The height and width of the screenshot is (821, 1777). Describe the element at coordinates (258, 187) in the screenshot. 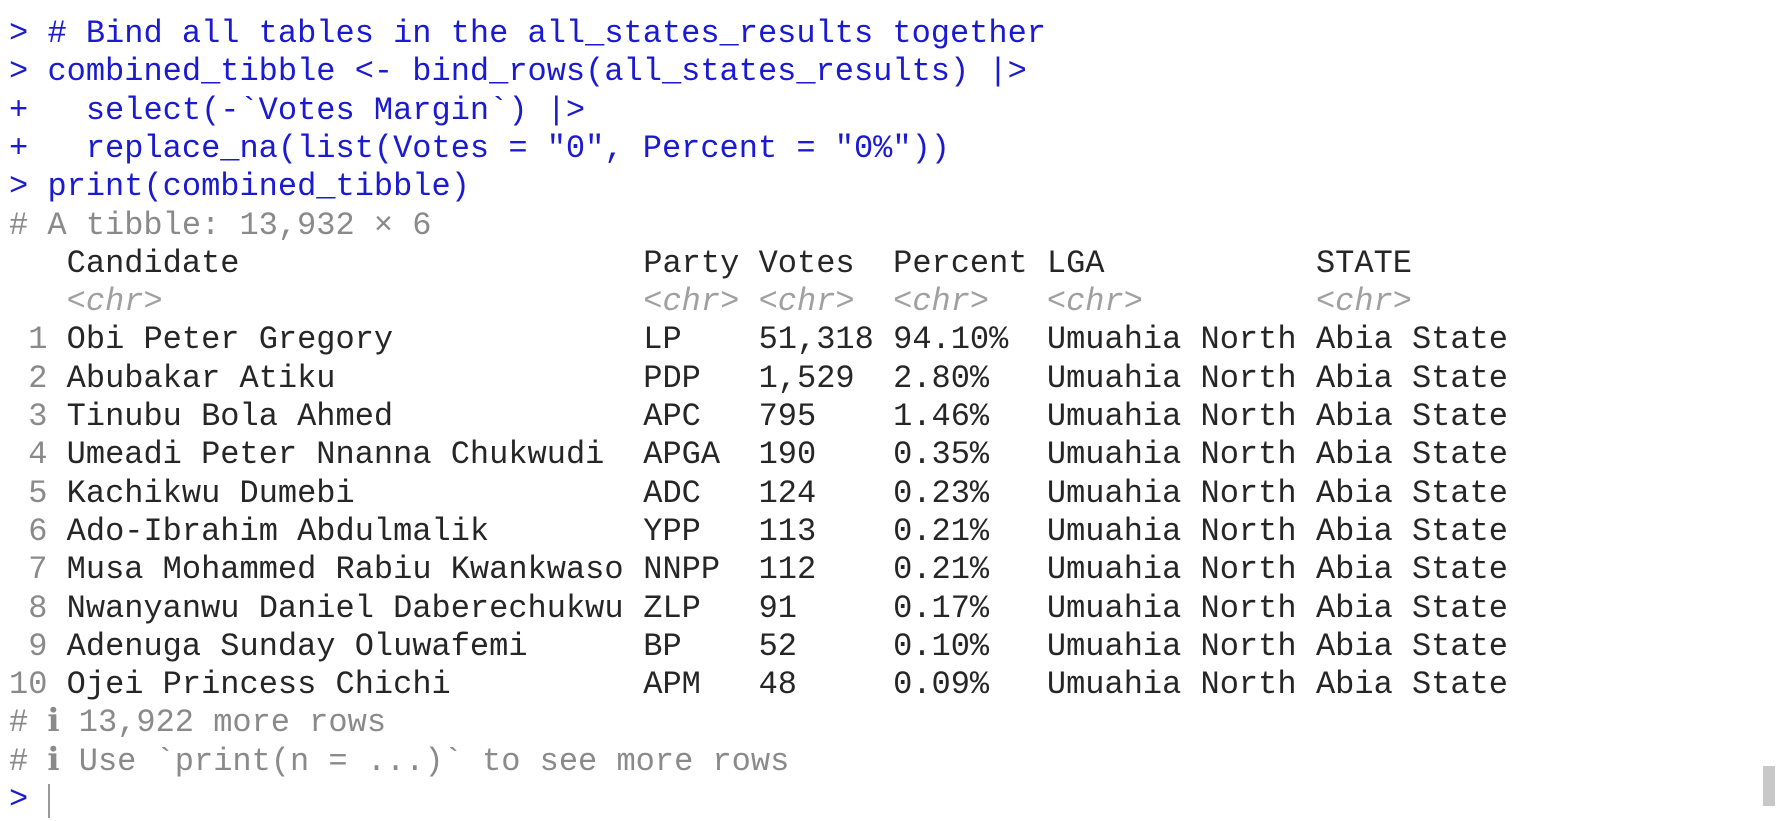

I see `code: print(combined_tibble)` at that location.